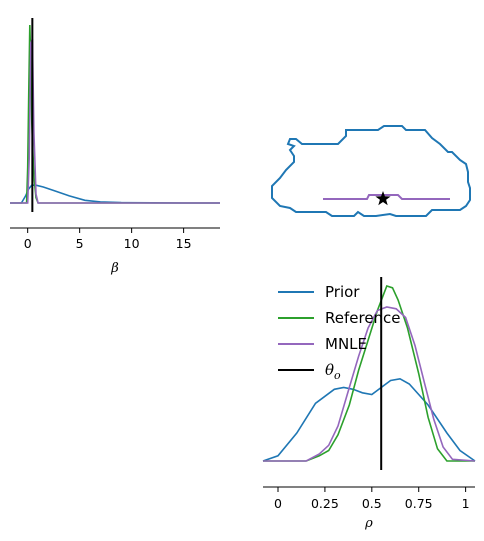  What do you see at coordinates (114, 268) in the screenshot?
I see `beta-axis-label: β` at bounding box center [114, 268].